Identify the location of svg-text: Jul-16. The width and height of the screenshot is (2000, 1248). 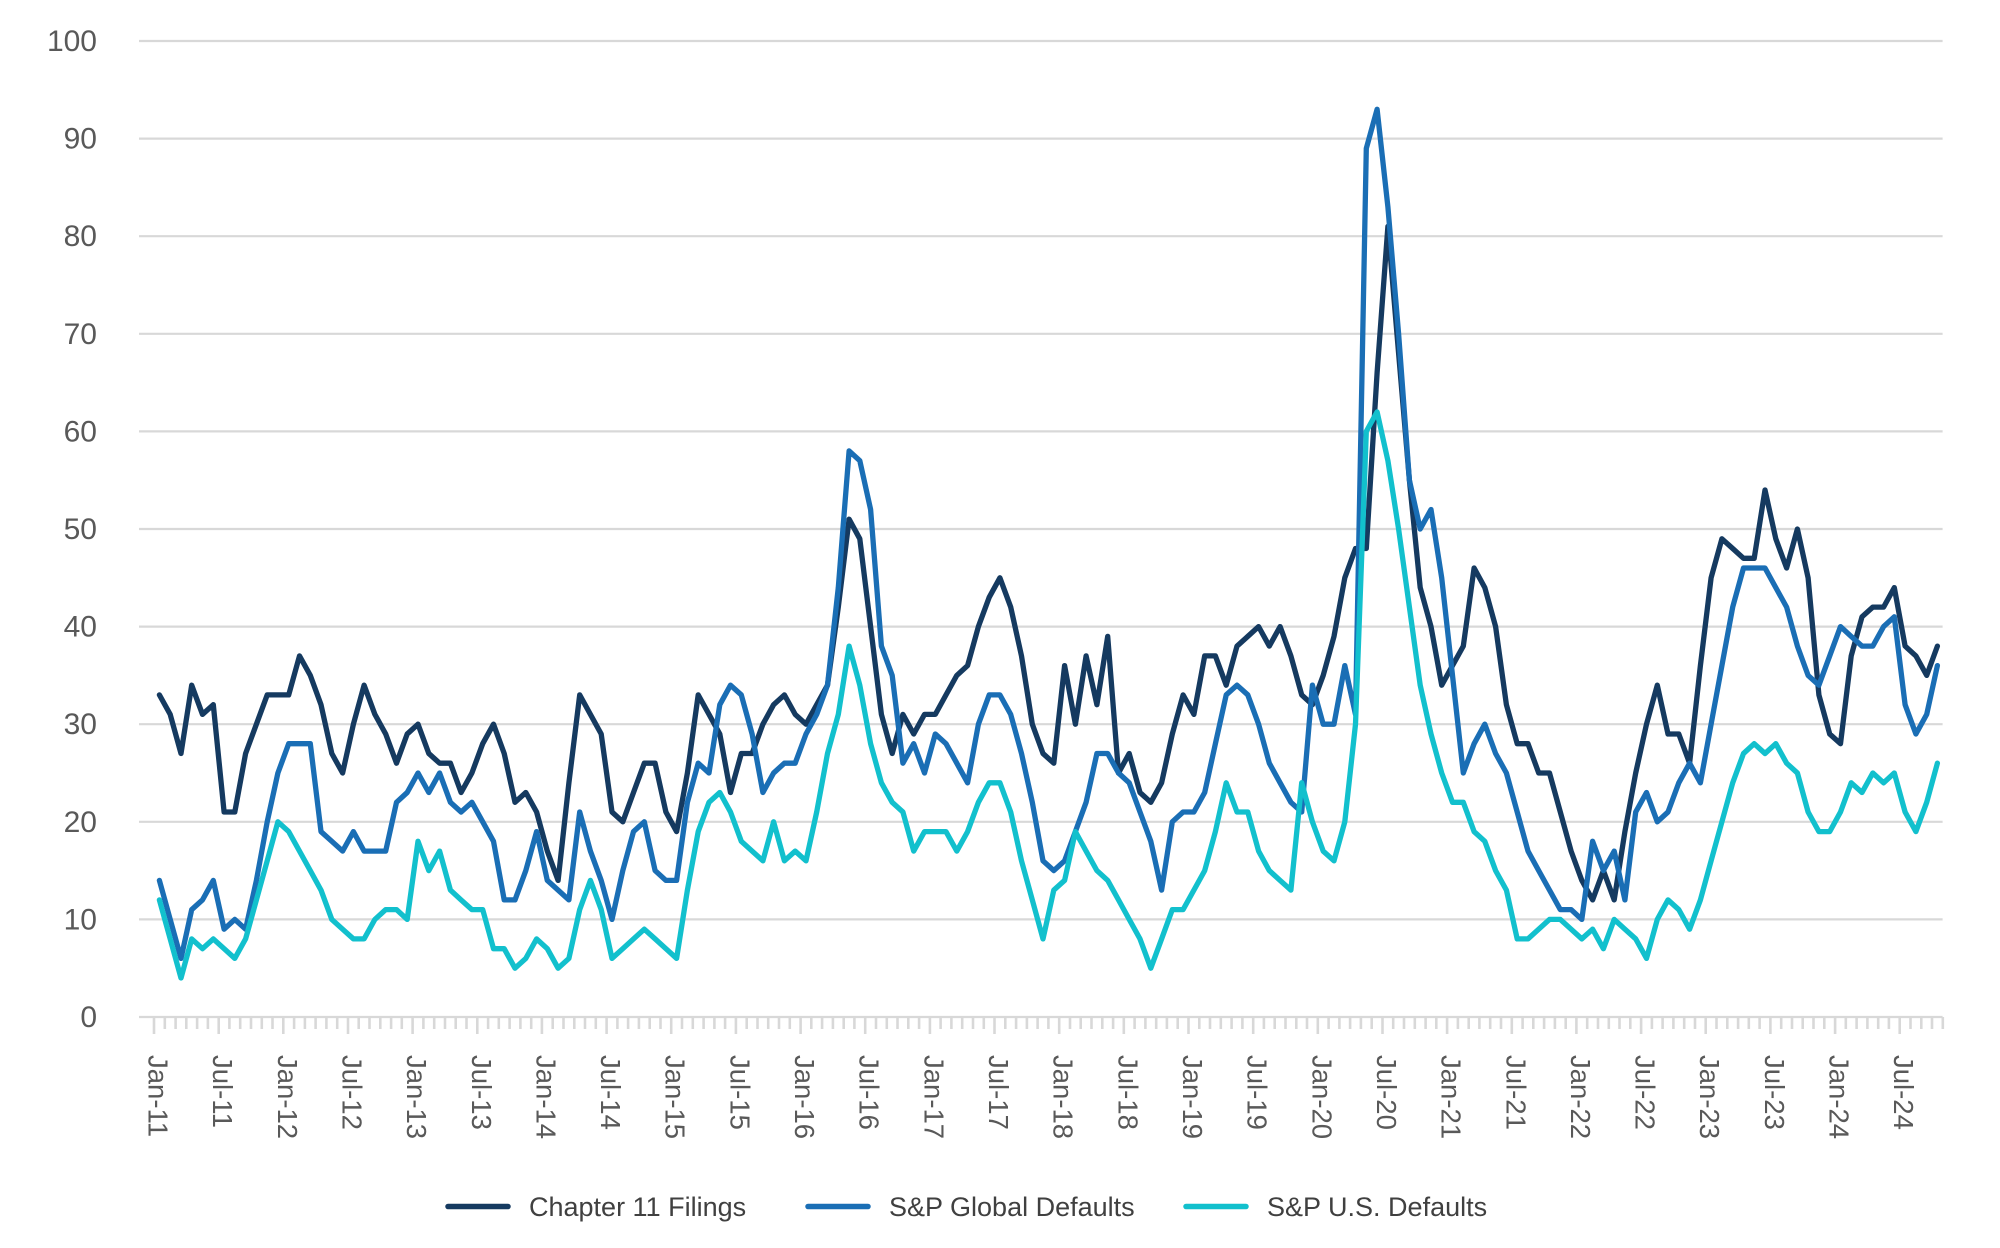
(869, 1092).